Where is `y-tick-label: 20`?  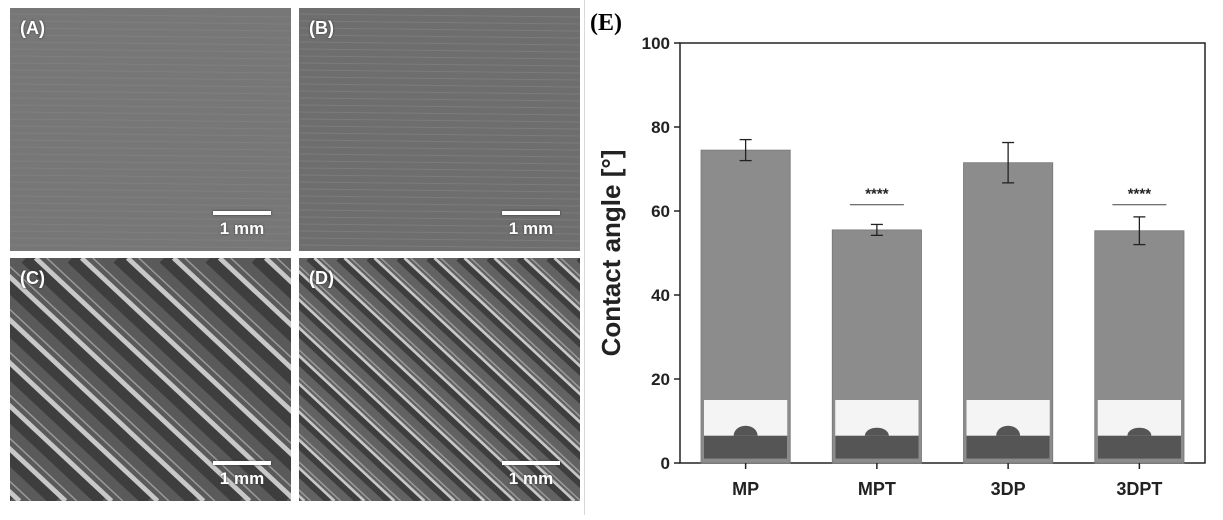
y-tick-label: 20 is located at coordinates (660, 379).